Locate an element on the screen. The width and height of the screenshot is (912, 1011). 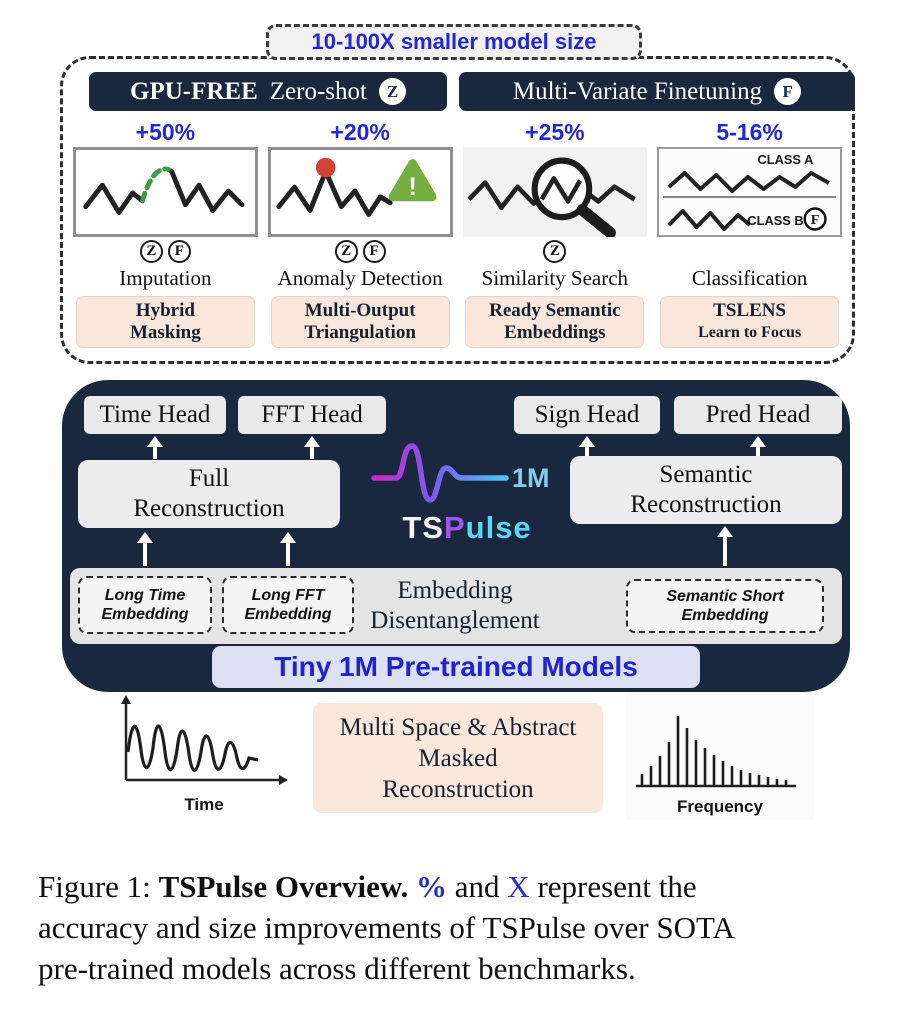
feature-line: TSLENS is located at coordinates (750, 310).